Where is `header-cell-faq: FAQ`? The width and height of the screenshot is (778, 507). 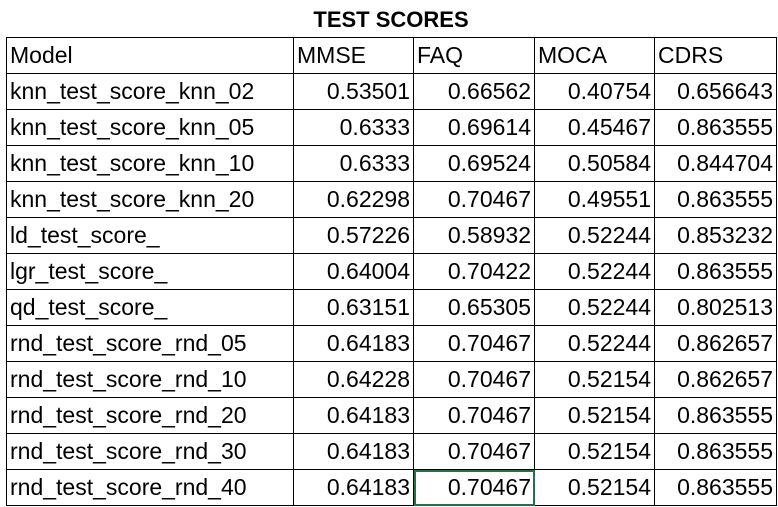
header-cell-faq: FAQ is located at coordinates (474, 55).